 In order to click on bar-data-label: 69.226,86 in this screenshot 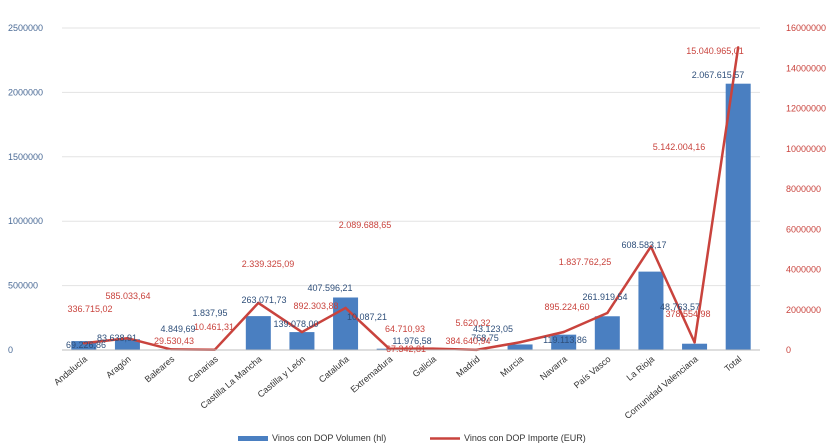, I will do `click(86, 345)`.